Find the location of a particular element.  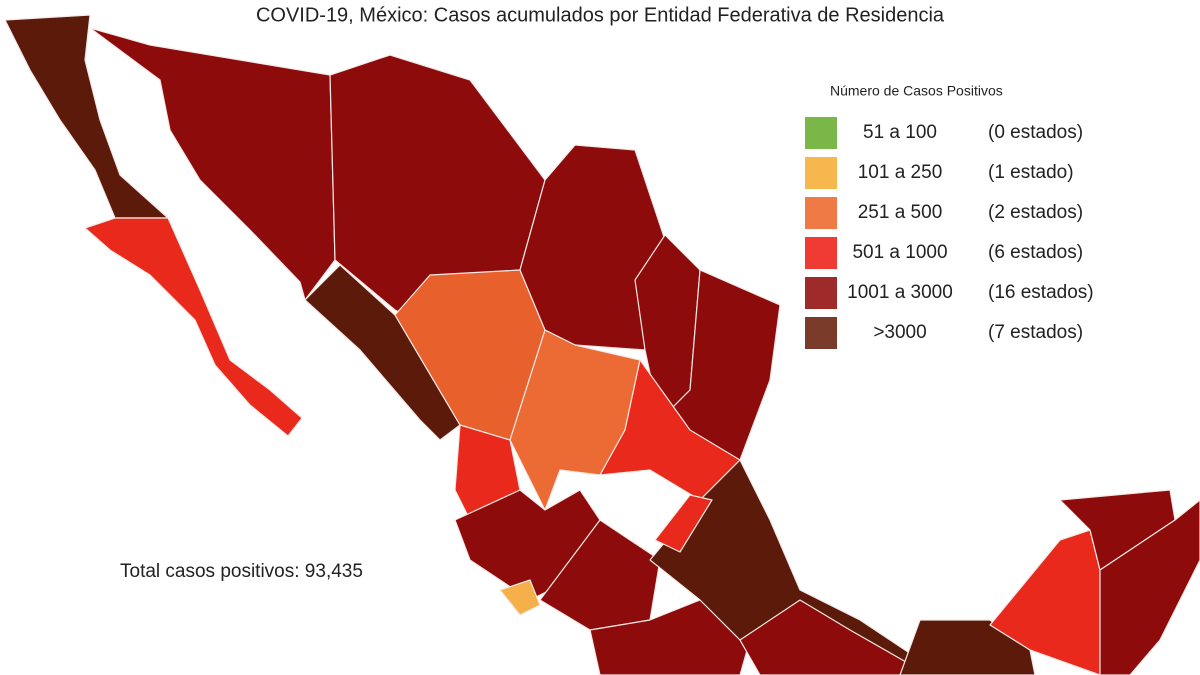

legend-count: (2 estados) is located at coordinates (1035, 212).